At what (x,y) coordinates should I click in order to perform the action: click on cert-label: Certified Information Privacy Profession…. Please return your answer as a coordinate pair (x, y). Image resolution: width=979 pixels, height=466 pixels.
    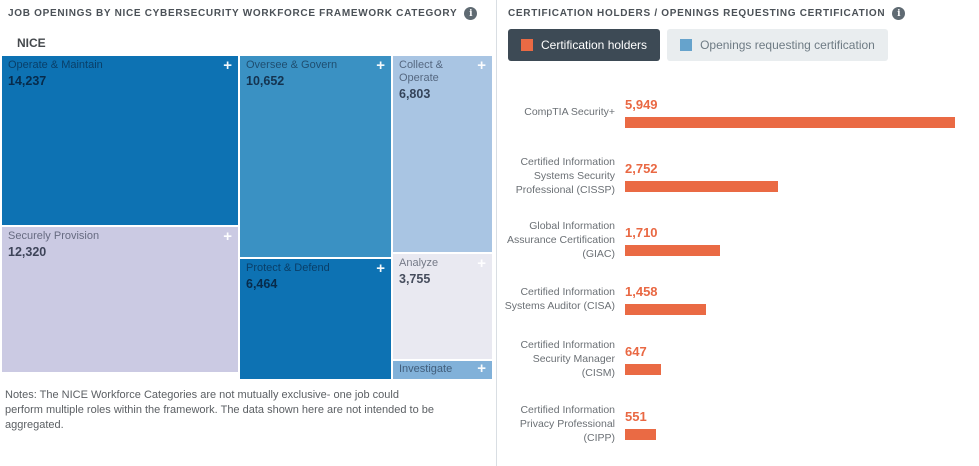
    Looking at the image, I should click on (567, 424).